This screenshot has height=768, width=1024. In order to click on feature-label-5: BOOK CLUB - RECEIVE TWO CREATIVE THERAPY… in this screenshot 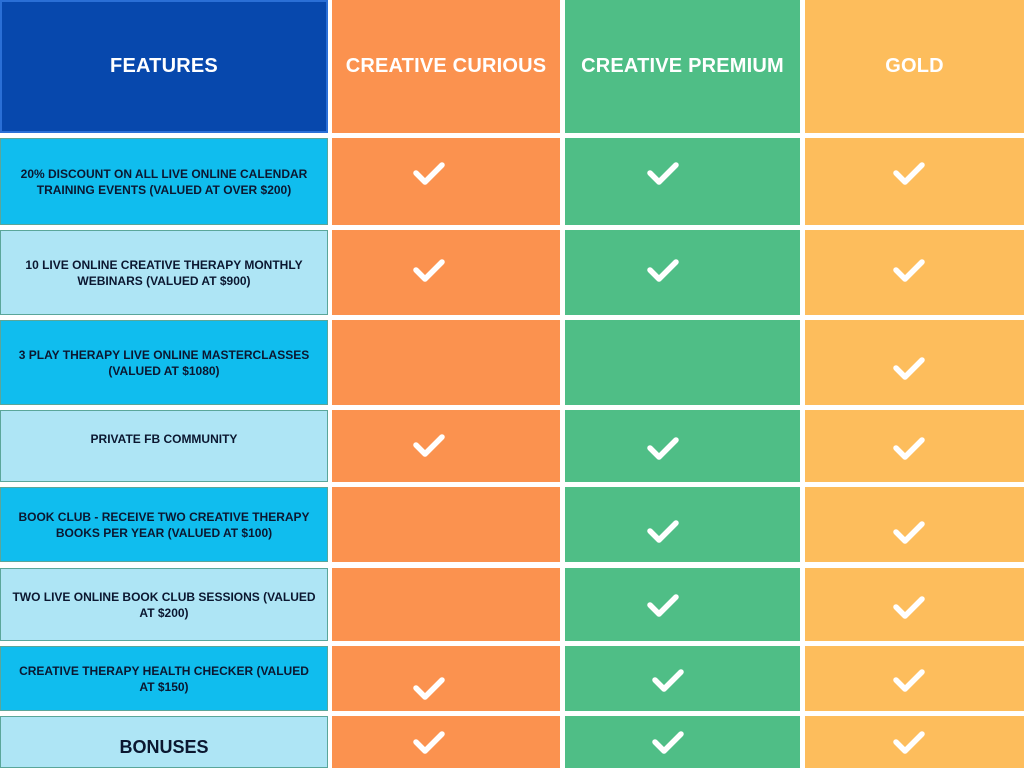, I will do `click(164, 524)`.